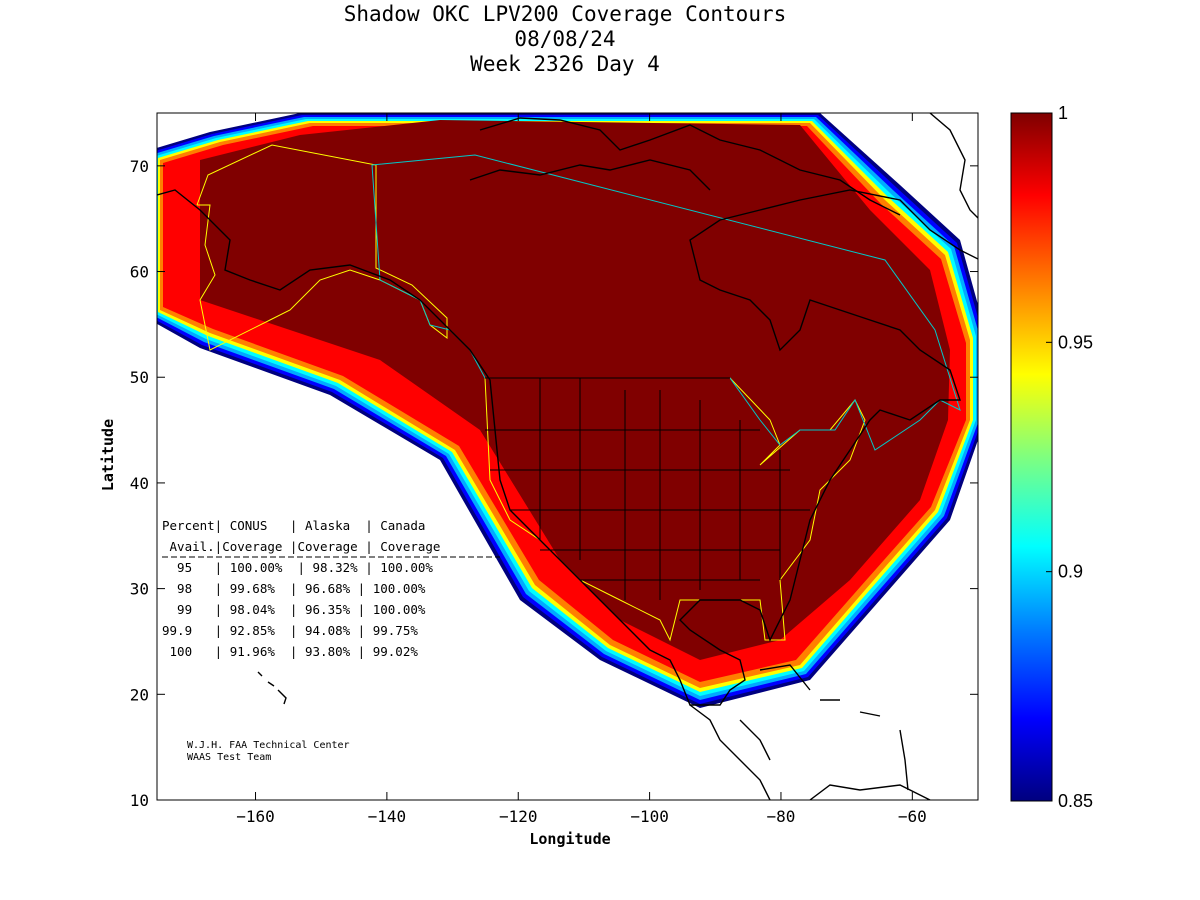 Image resolution: width=1200 pixels, height=900 pixels. I want to click on table-row-95: 95 | 100.00% | 98.32% | 100.00%, so click(297, 567).